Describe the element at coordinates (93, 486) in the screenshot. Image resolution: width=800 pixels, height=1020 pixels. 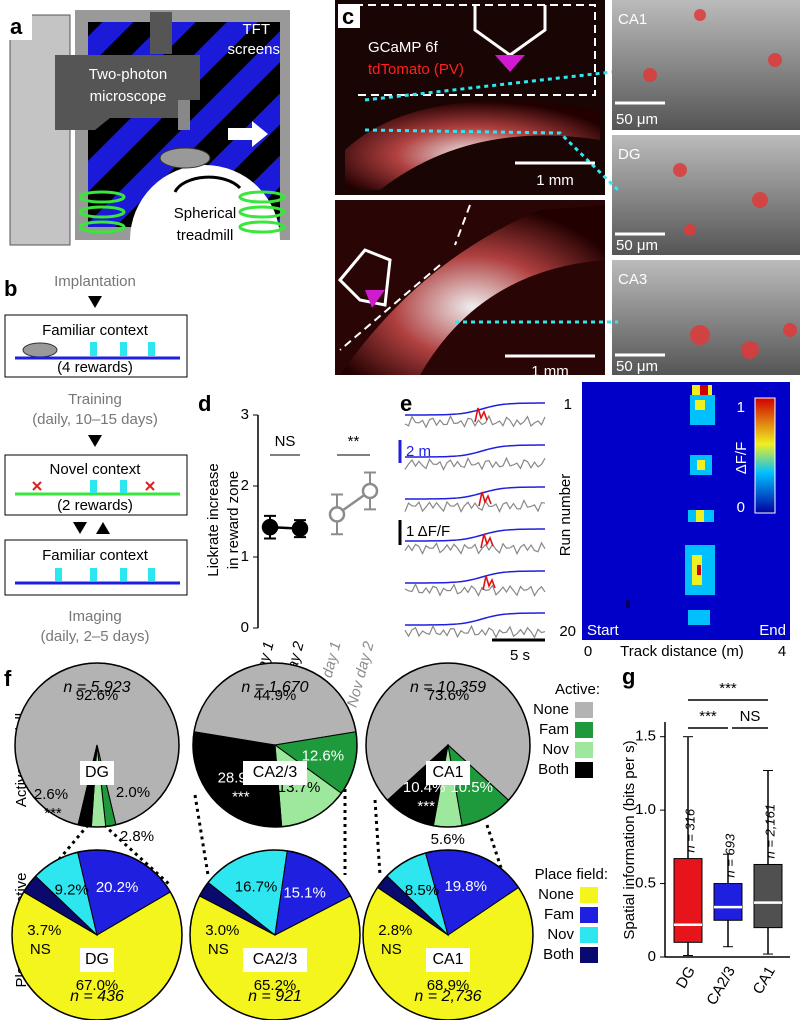
I see `no-reward` at that location.